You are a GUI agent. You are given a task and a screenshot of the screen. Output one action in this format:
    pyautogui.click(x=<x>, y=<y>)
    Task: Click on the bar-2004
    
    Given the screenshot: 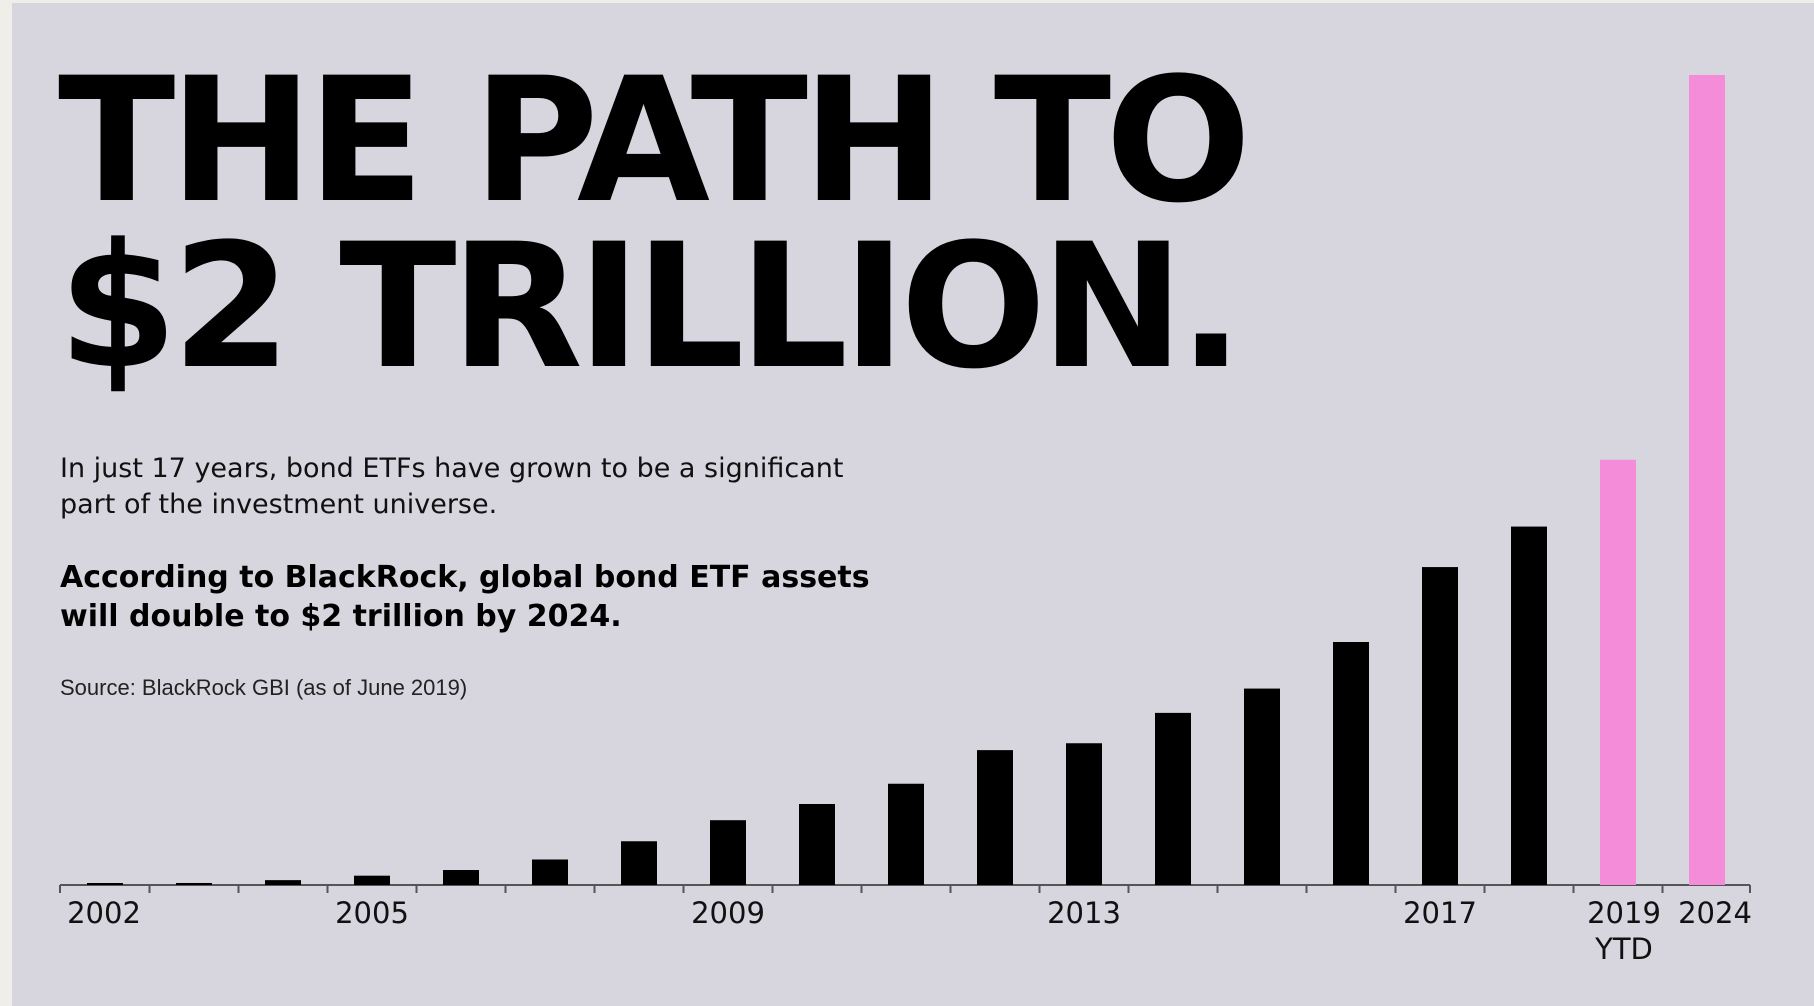 What is the action you would take?
    pyautogui.click(x=283, y=882)
    